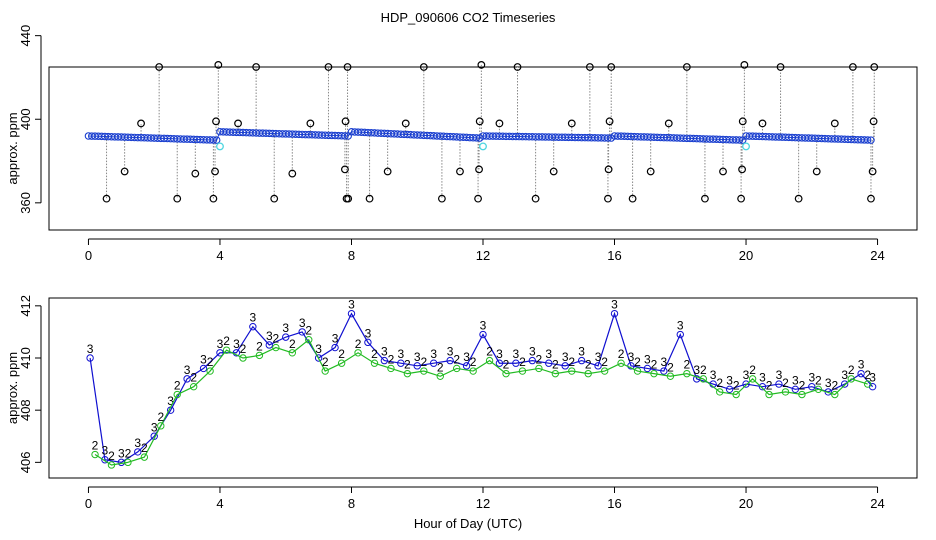  I want to click on x-tick-label: 4, so click(219, 503).